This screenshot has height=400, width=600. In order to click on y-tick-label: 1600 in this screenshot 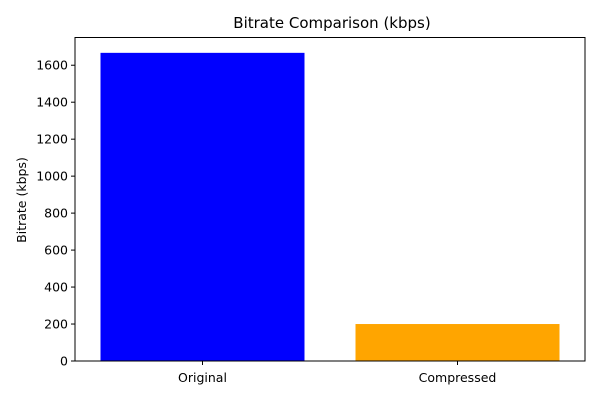, I will do `click(52, 65)`.